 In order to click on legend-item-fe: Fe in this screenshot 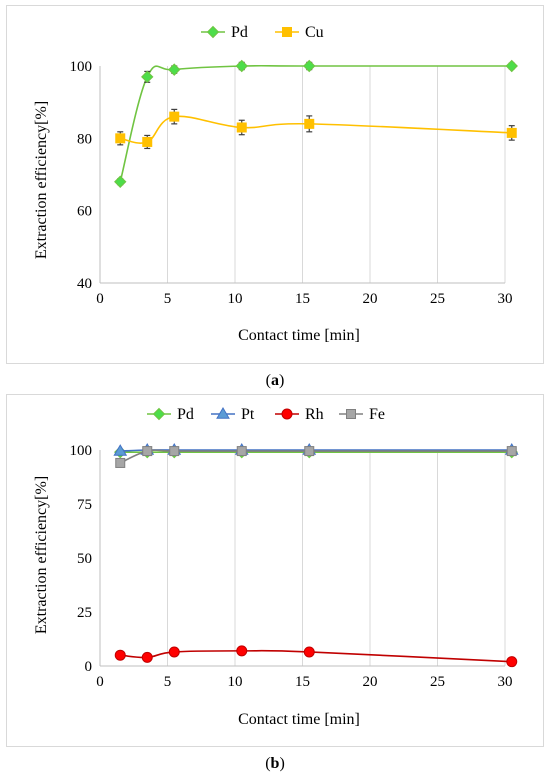, I will do `click(362, 414)`.